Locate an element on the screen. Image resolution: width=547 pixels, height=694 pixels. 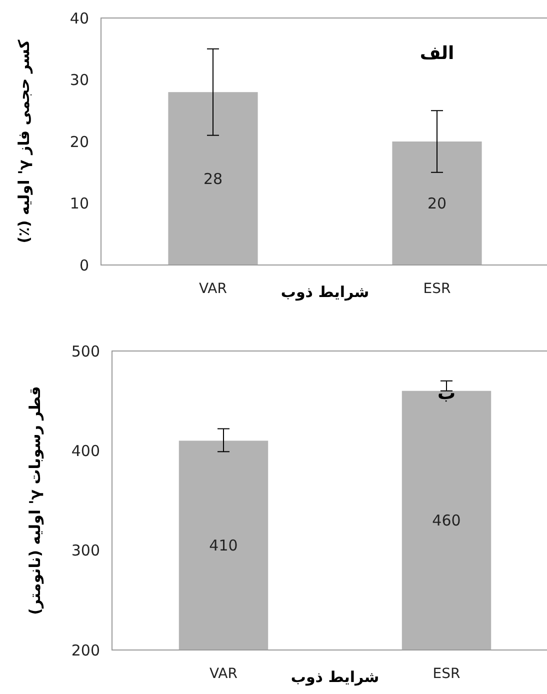
y-axis-title: کسر حجمی فاز γ' اولیه (٪) is located at coordinates (24, 142).